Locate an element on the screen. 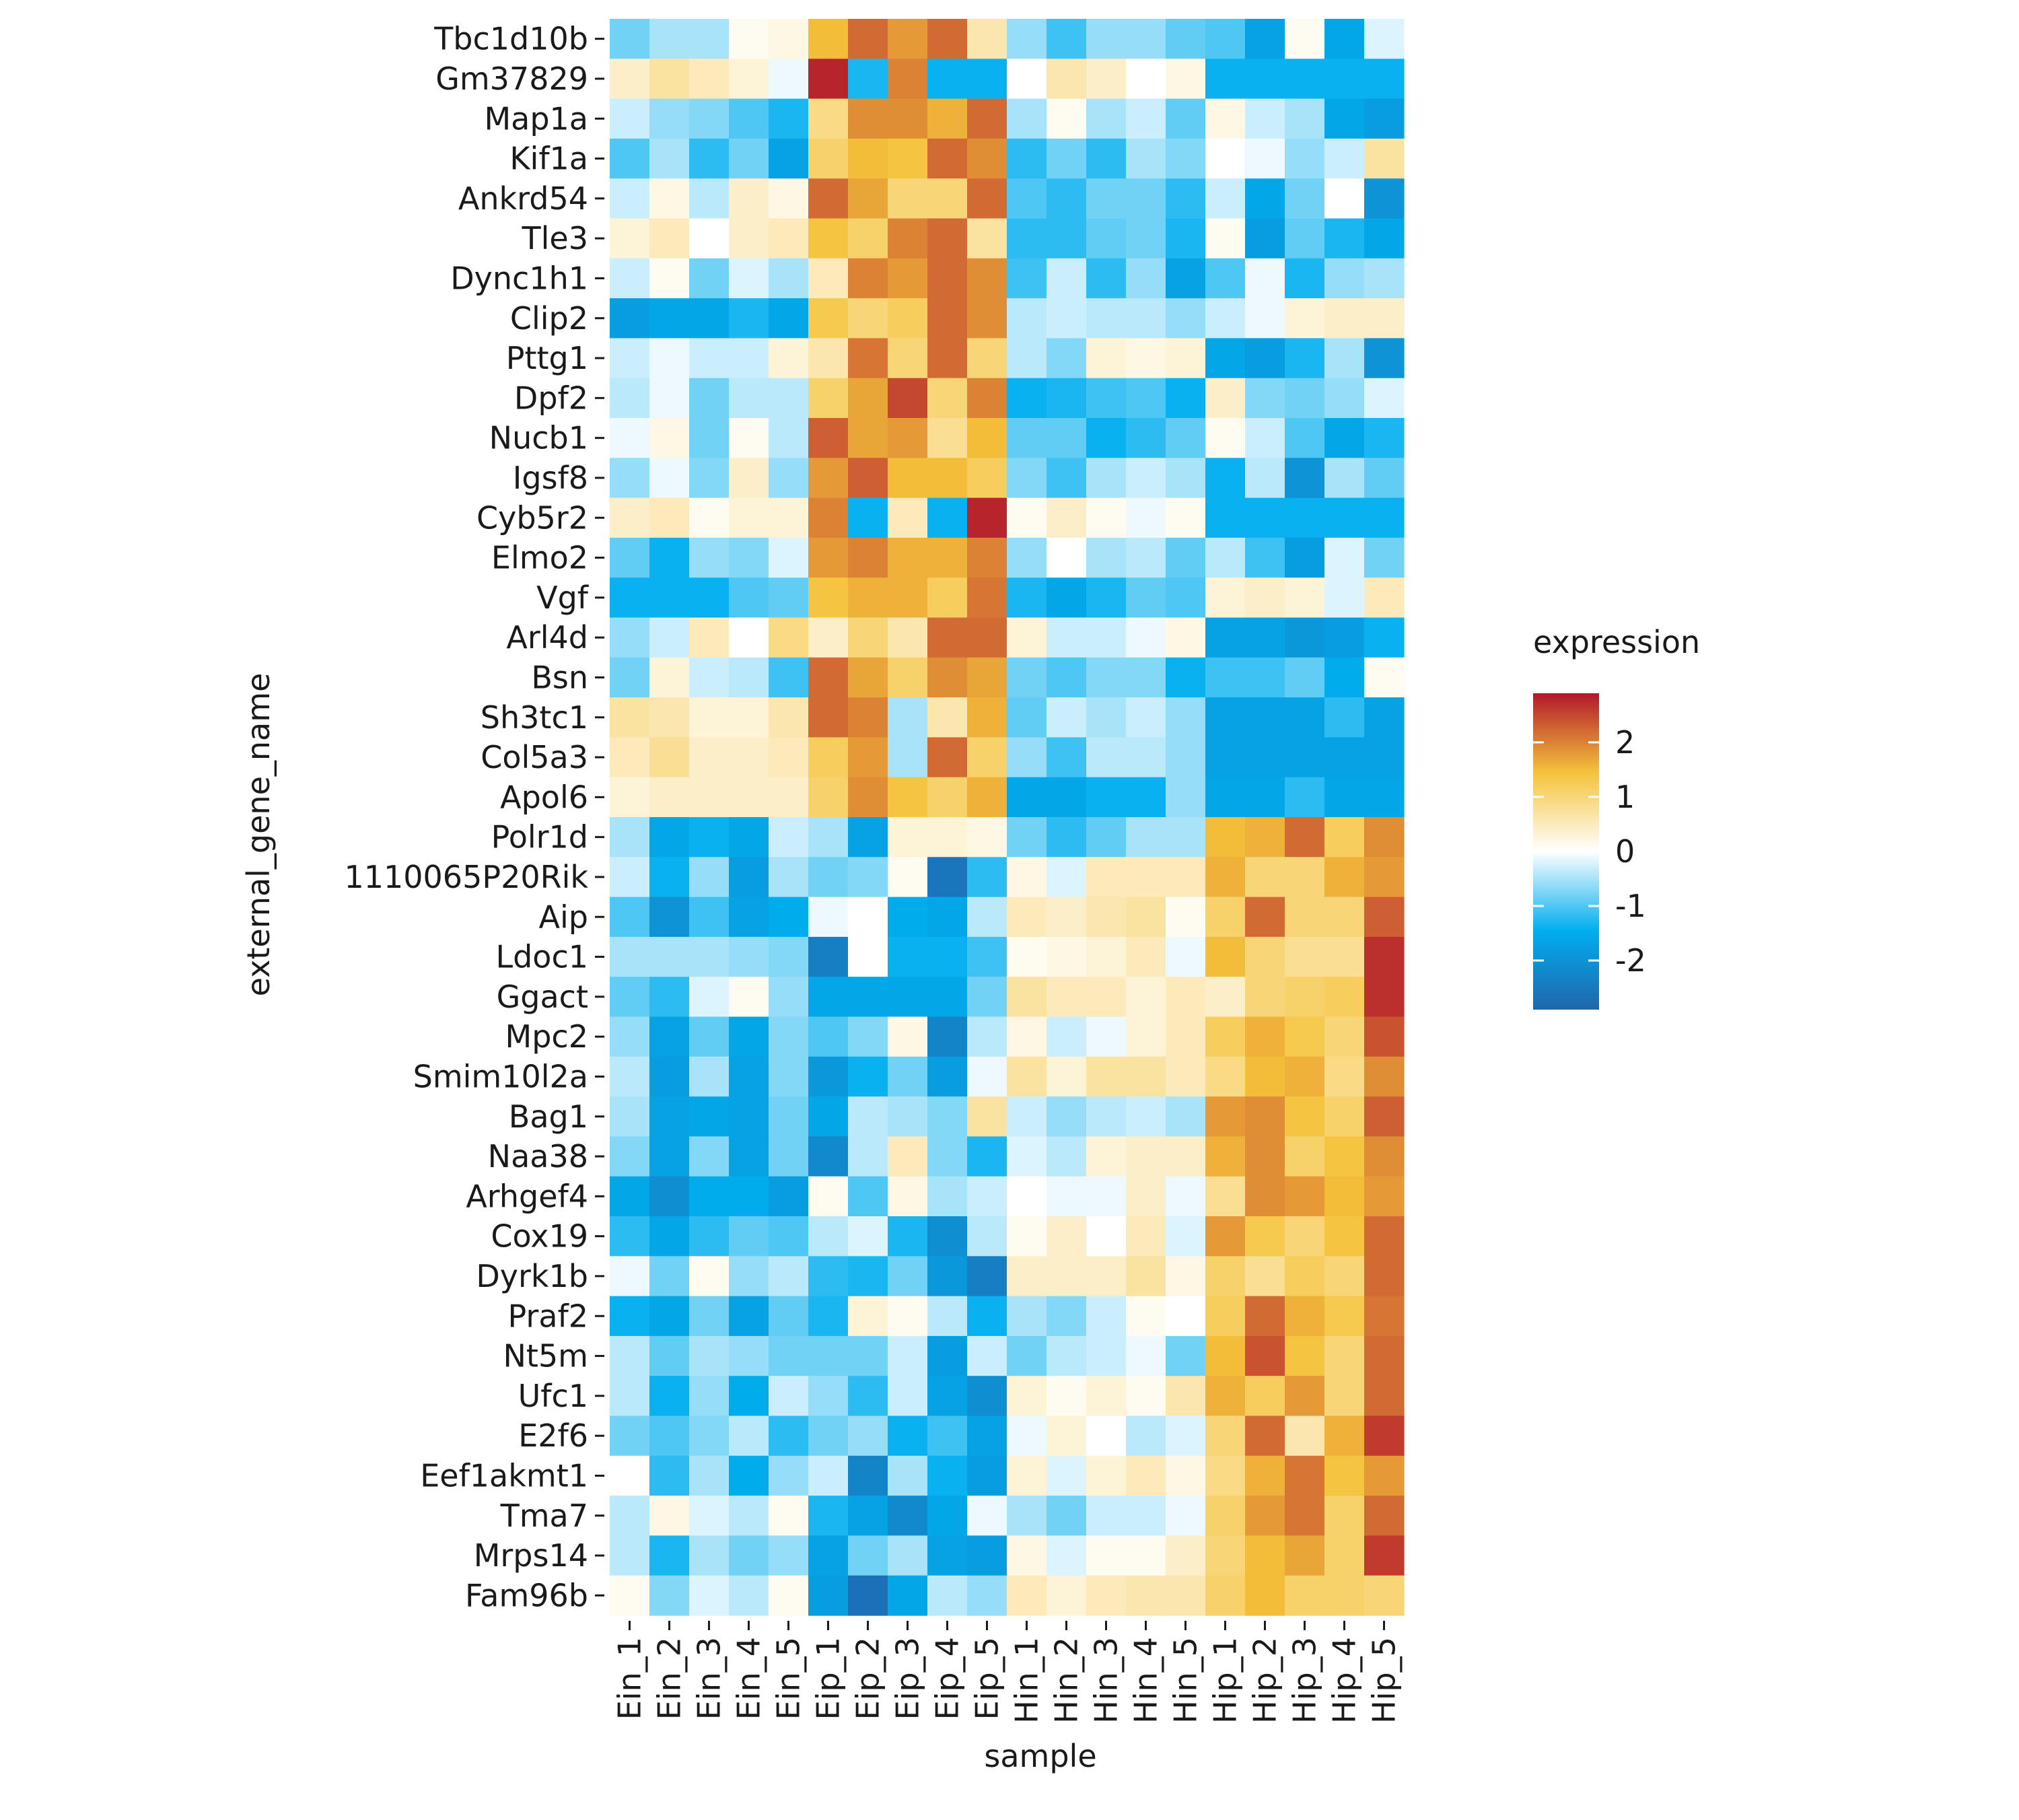  y-tick-label: Apol6 is located at coordinates (544, 797).